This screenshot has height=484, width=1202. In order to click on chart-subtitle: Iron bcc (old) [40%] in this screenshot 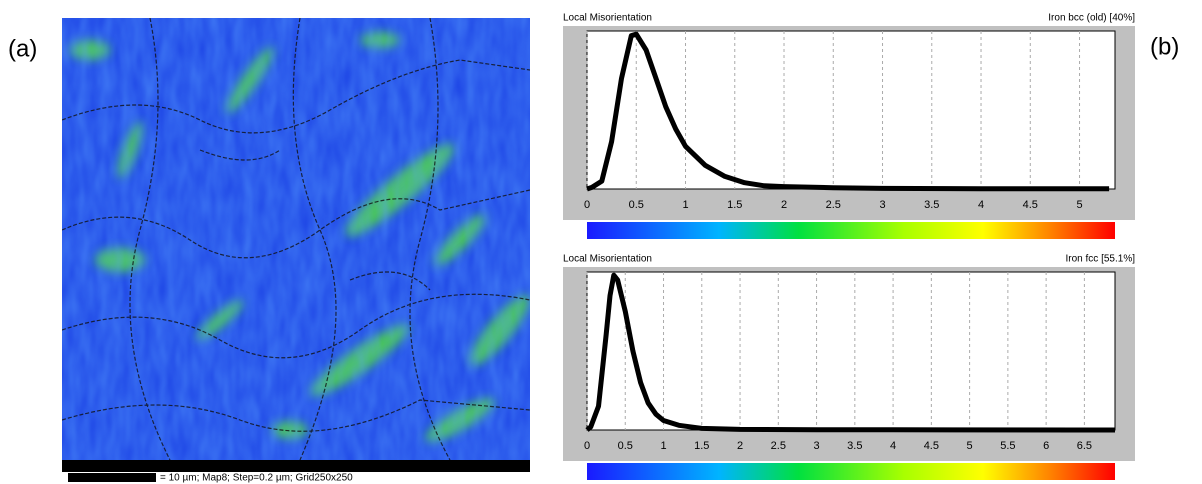, I will do `click(1091, 18)`.